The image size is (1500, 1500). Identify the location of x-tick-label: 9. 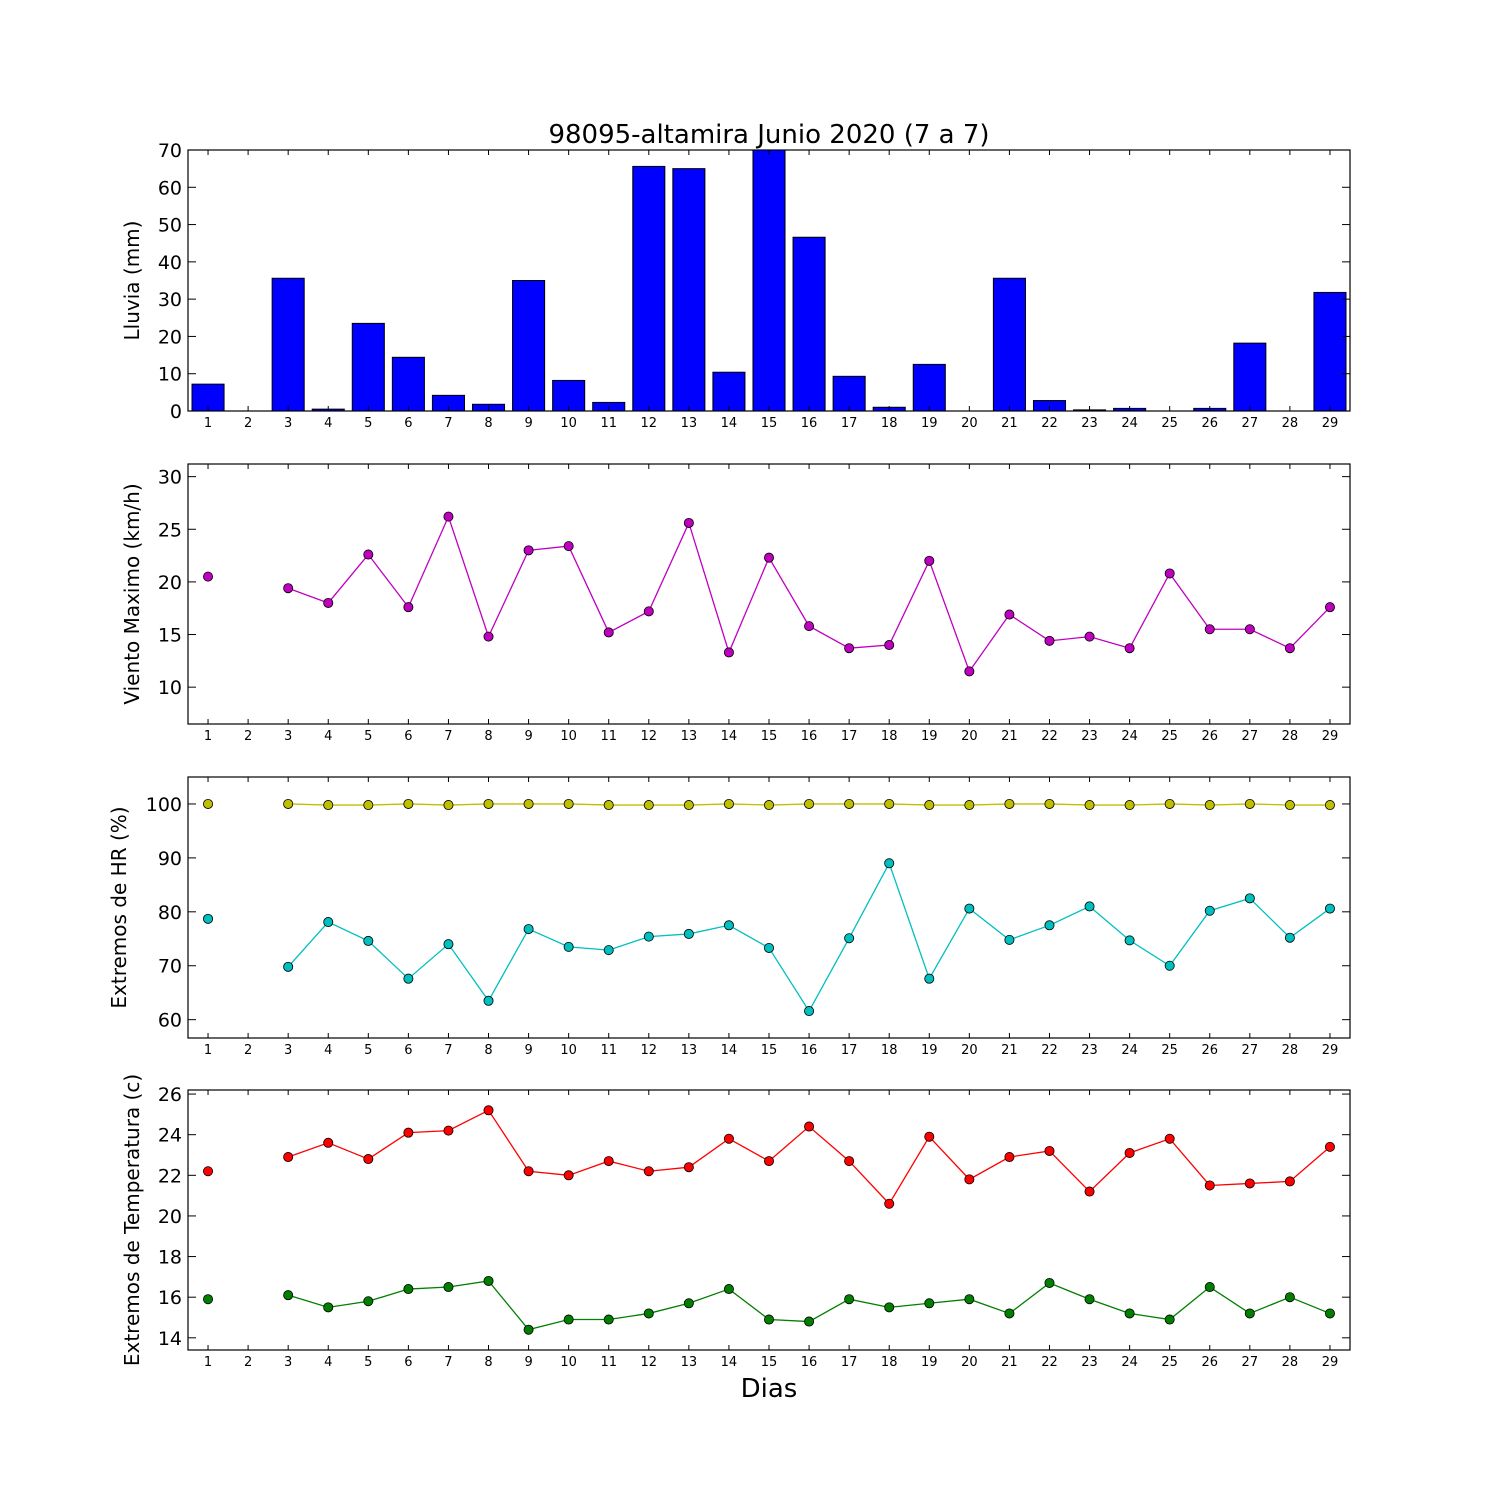
(528, 736).